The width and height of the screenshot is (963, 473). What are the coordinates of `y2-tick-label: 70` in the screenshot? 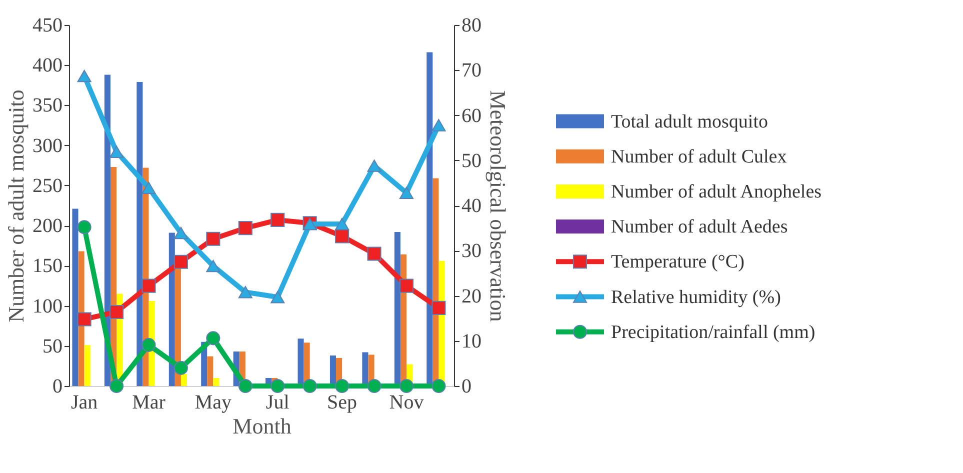 It's located at (472, 71).